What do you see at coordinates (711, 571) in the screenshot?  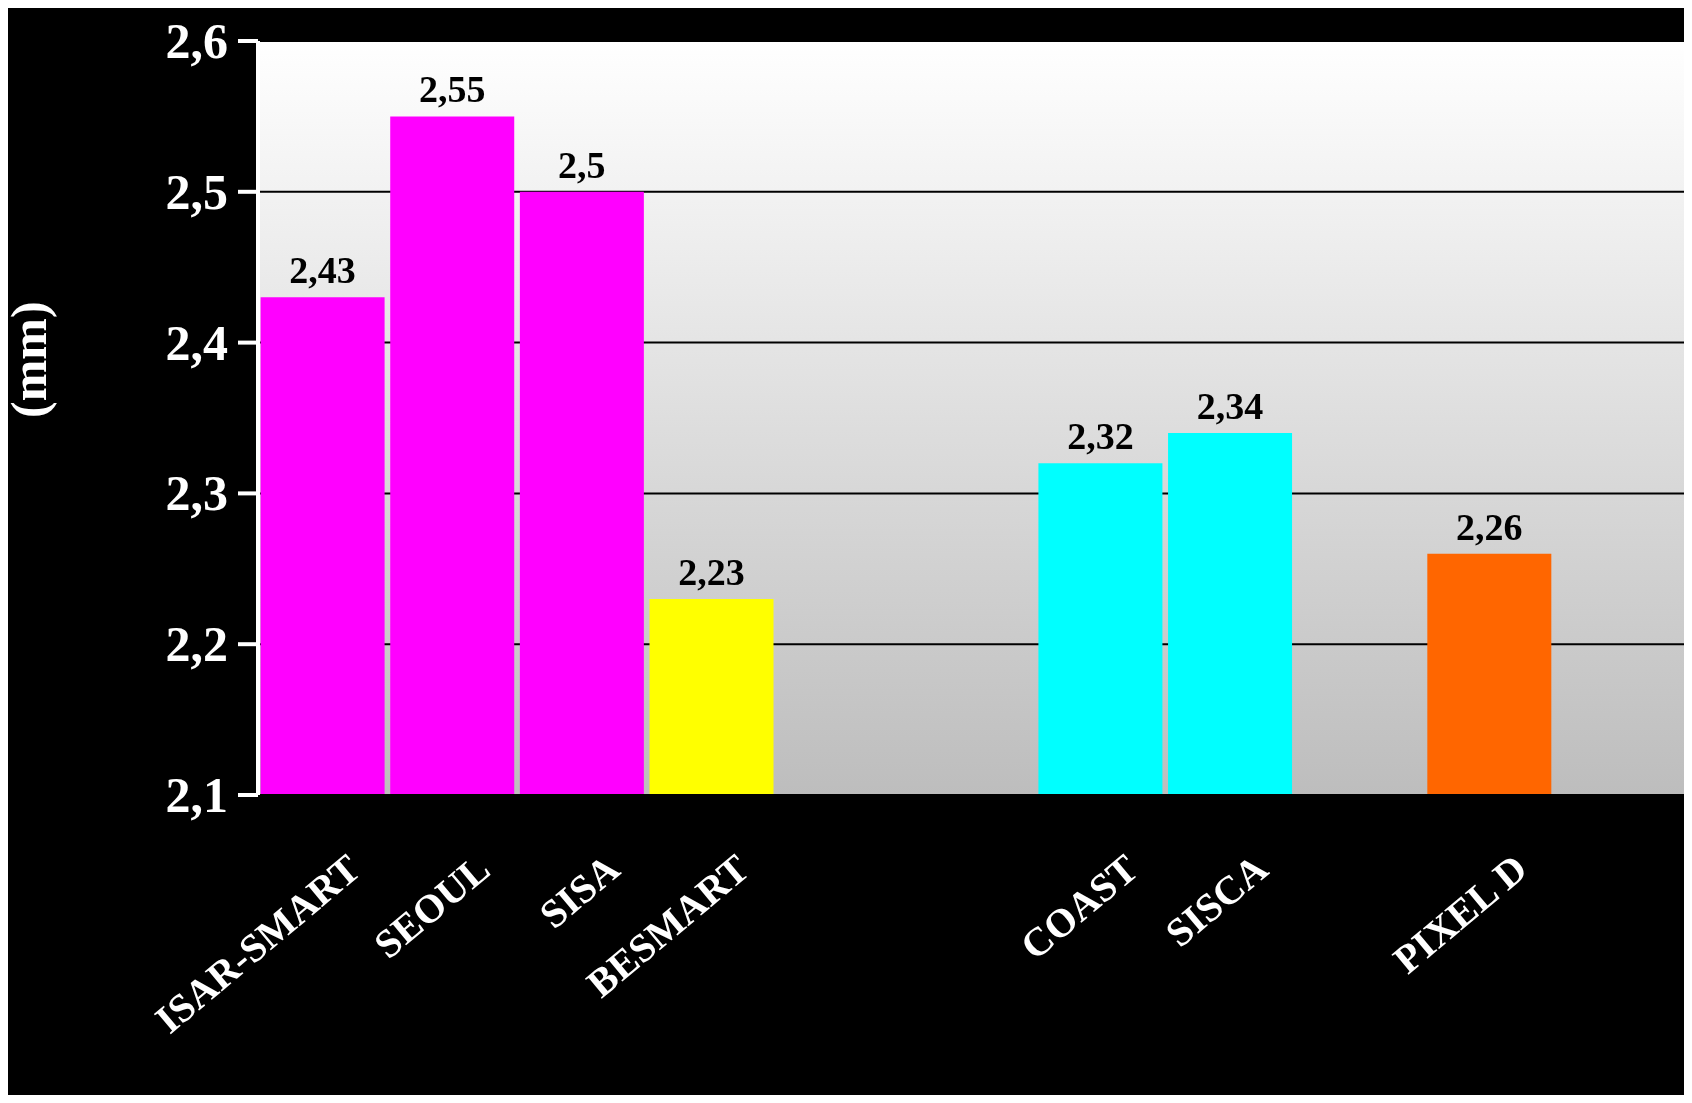 I see `data-label: 2,23` at bounding box center [711, 571].